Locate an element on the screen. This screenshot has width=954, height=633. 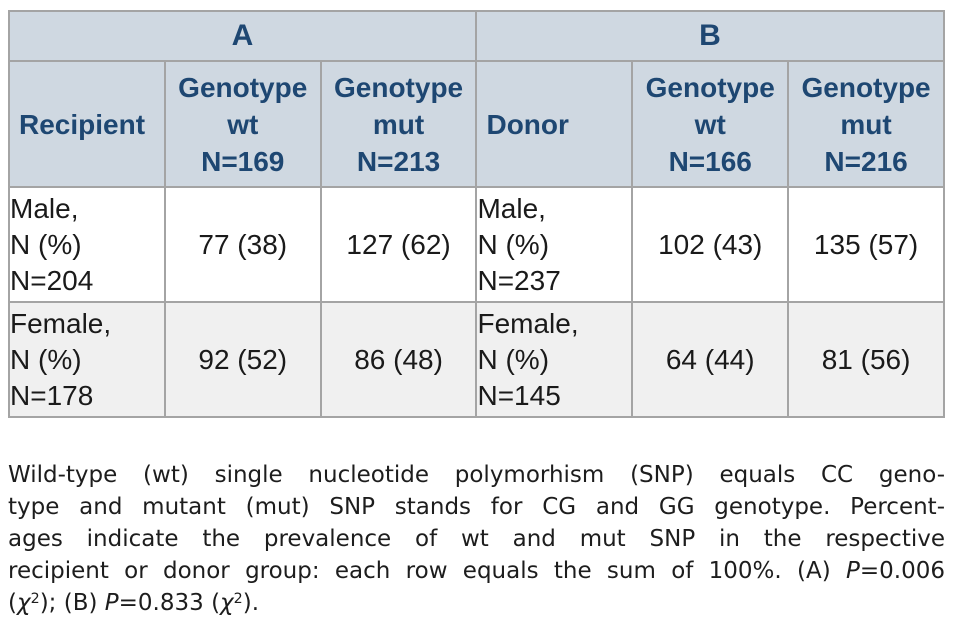
value-recipient-female-wt: 92 (52) is located at coordinates (242, 359).